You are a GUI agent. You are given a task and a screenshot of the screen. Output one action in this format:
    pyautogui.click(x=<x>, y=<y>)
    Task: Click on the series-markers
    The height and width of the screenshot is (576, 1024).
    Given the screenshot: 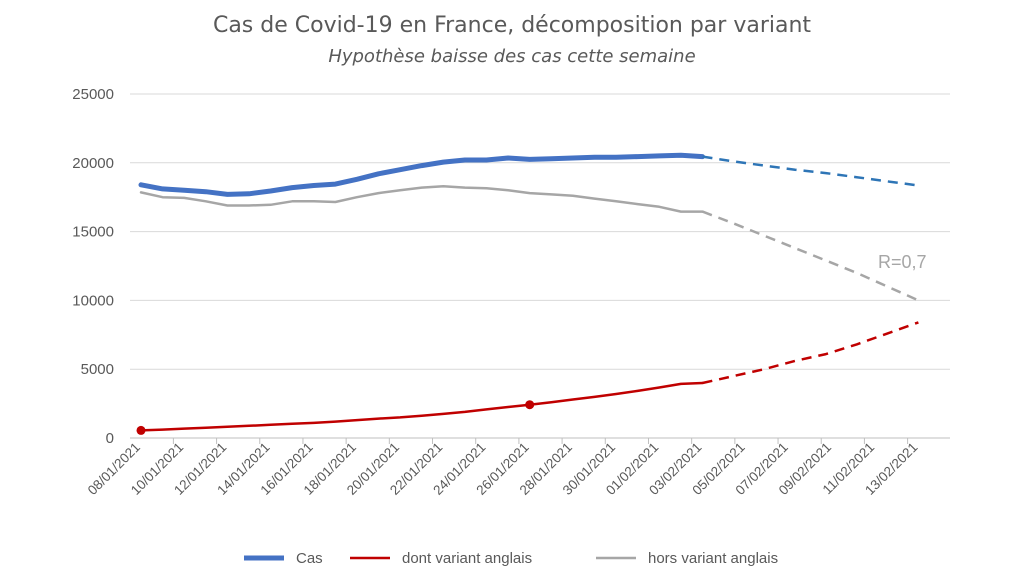 What is the action you would take?
    pyautogui.click(x=335, y=417)
    